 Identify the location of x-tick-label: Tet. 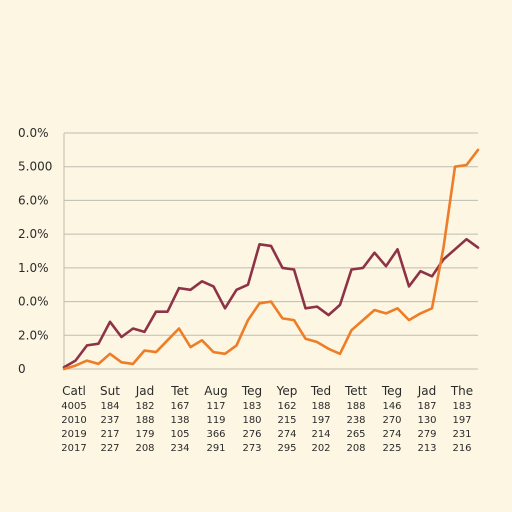
(179, 391).